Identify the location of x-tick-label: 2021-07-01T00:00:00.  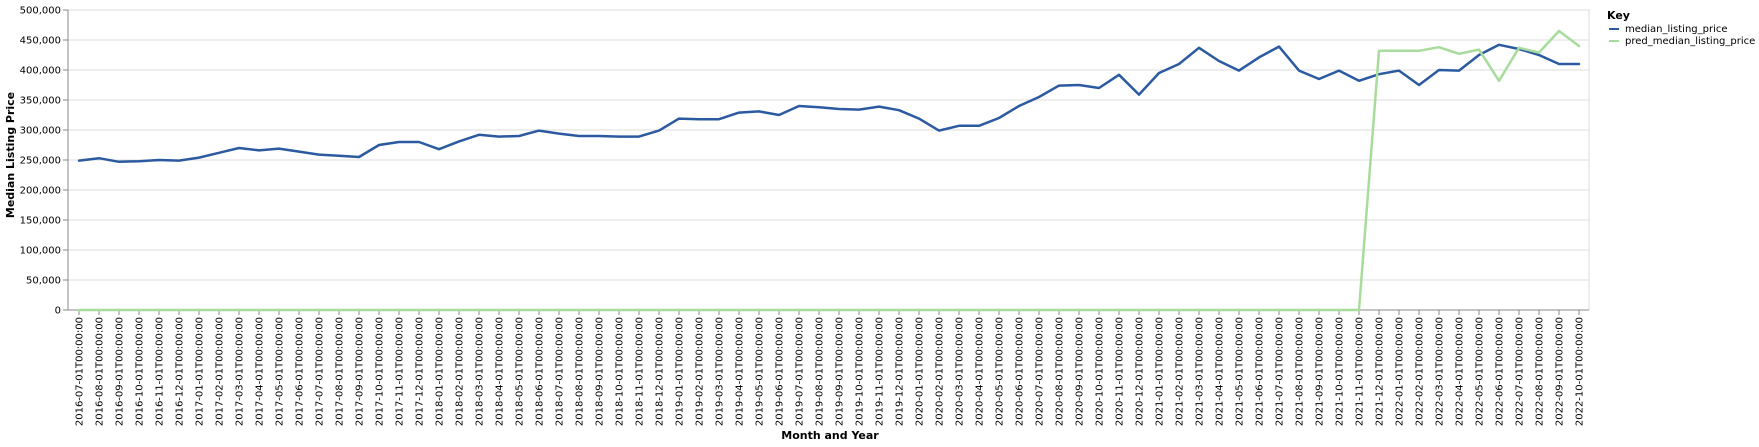
(1280, 371).